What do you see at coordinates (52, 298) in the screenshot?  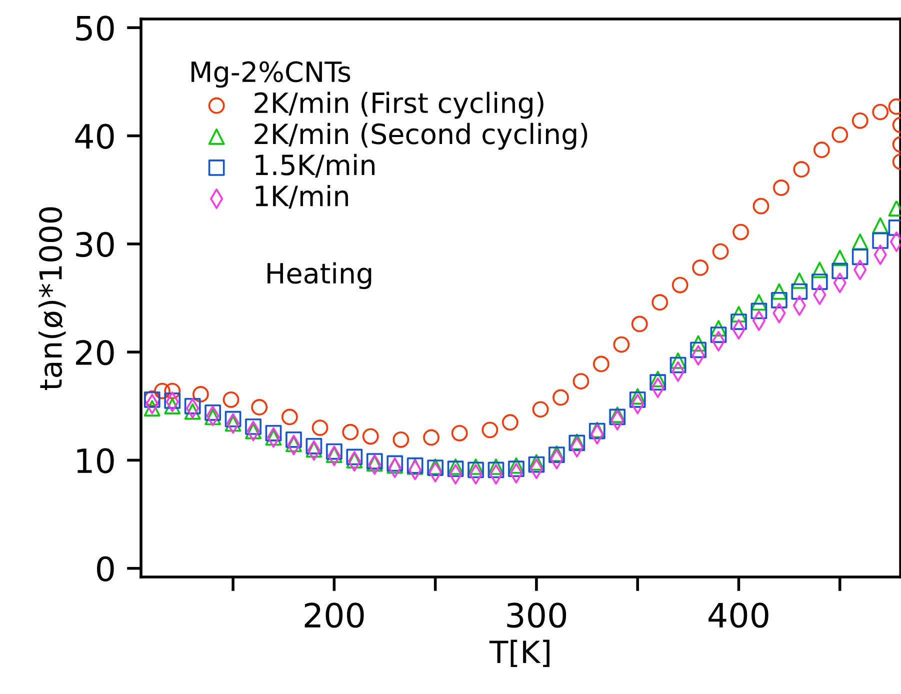 I see `y-axis-title: tan(ø)*1000` at bounding box center [52, 298].